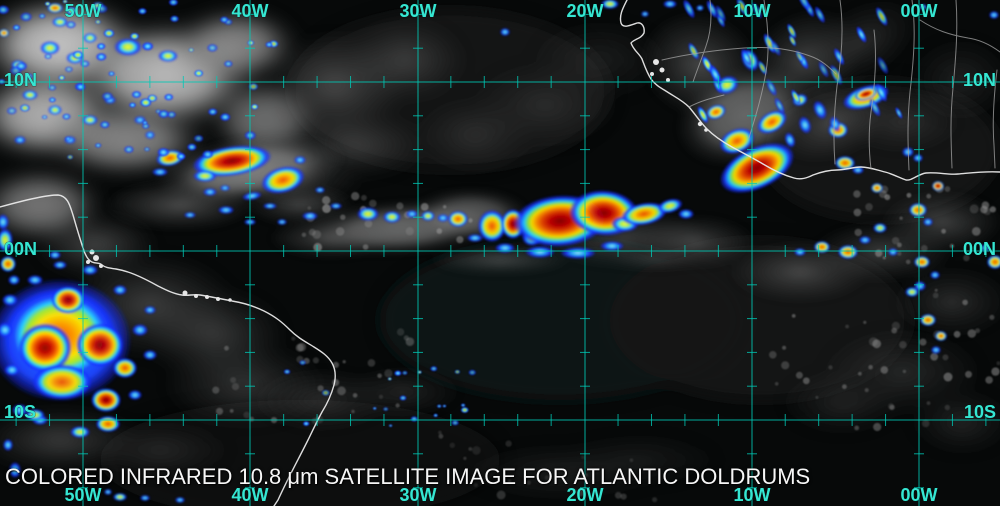 The width and height of the screenshot is (1000, 506). Describe the element at coordinates (584, 495) in the screenshot. I see `grid-label-20w-bottom: 20W` at that location.